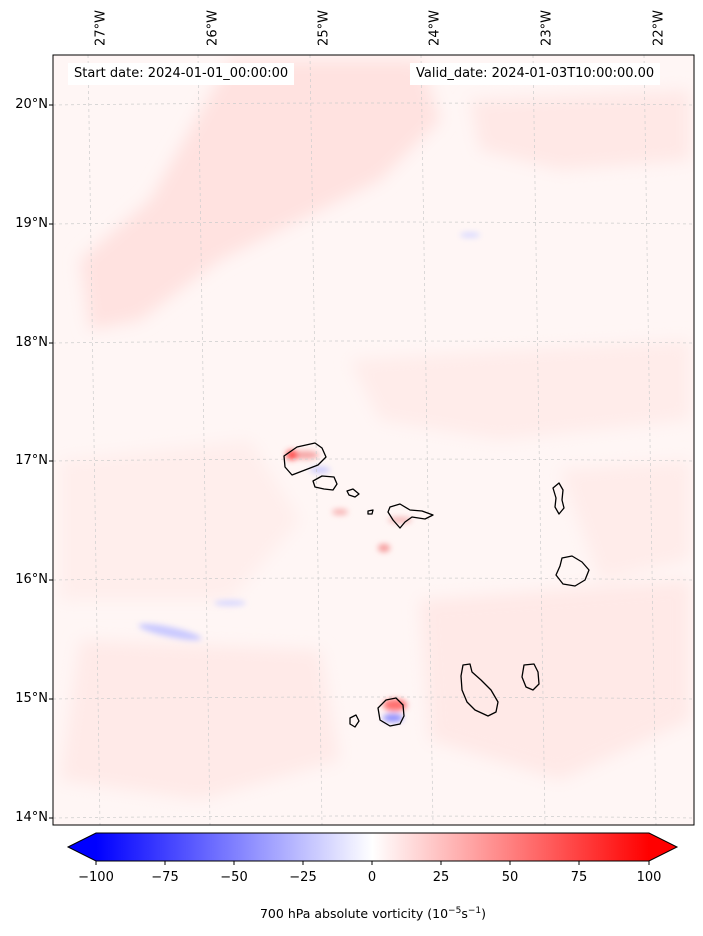  What do you see at coordinates (483, 914) in the screenshot?
I see `colorbar-label-end: )` at bounding box center [483, 914].